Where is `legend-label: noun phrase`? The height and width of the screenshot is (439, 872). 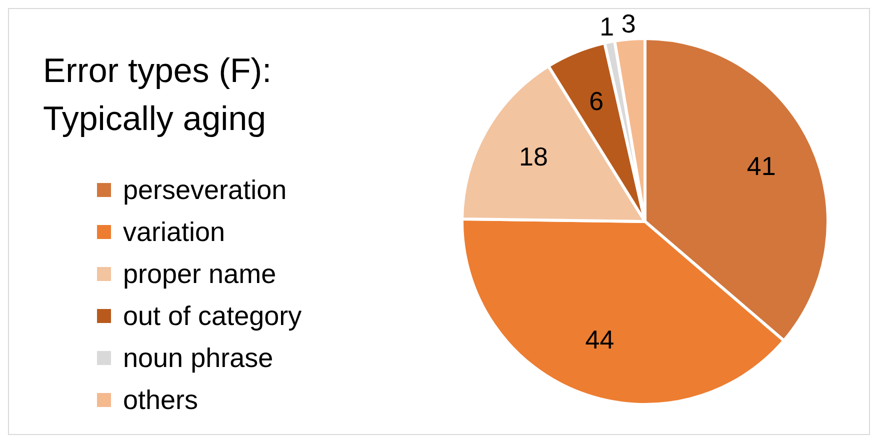 legend-label: noun phrase is located at coordinates (198, 358).